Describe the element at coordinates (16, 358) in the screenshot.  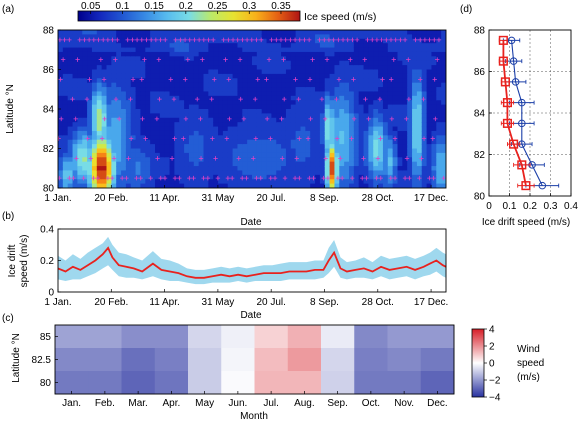
I see `panel-c-ylabel: Latitude °N` at that location.